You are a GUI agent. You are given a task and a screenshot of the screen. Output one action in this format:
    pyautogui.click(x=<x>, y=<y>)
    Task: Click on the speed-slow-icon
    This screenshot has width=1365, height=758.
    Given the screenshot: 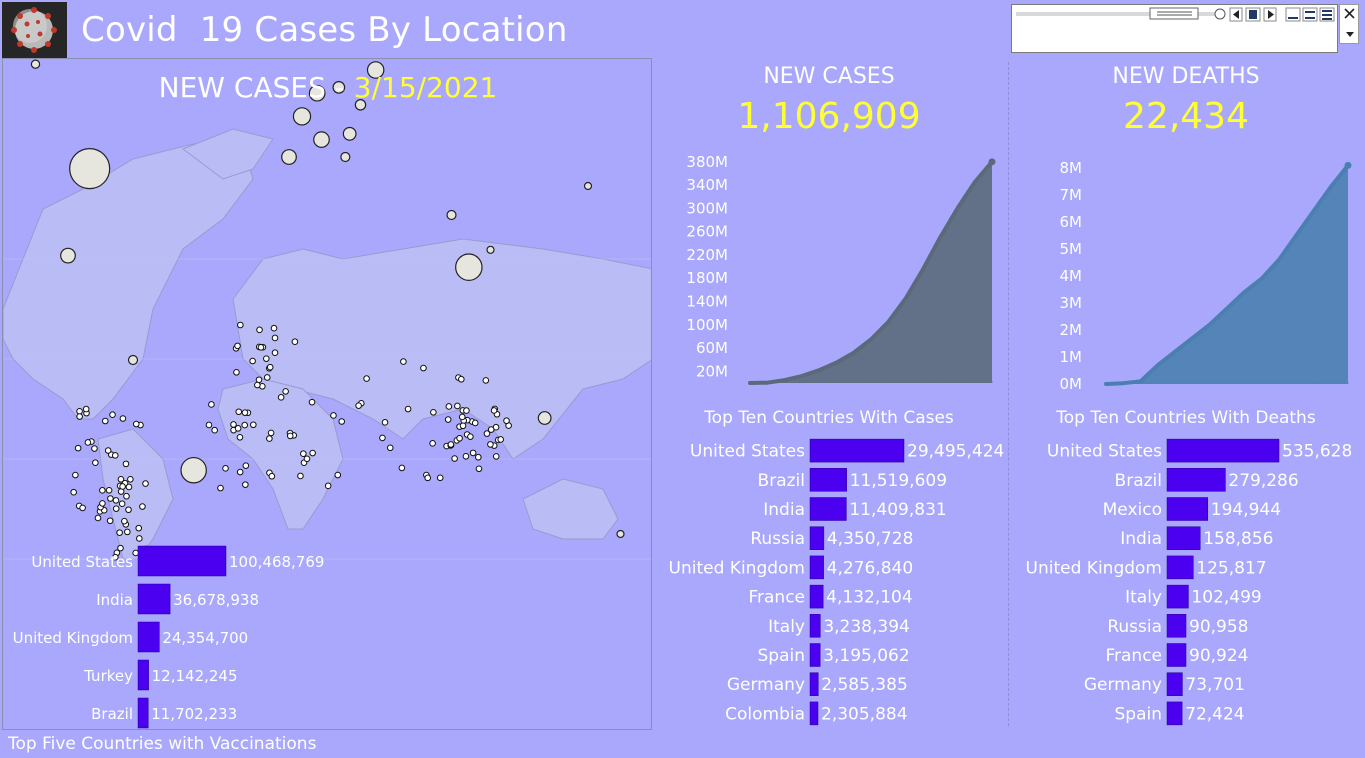 What is the action you would take?
    pyautogui.click(x=1293, y=14)
    